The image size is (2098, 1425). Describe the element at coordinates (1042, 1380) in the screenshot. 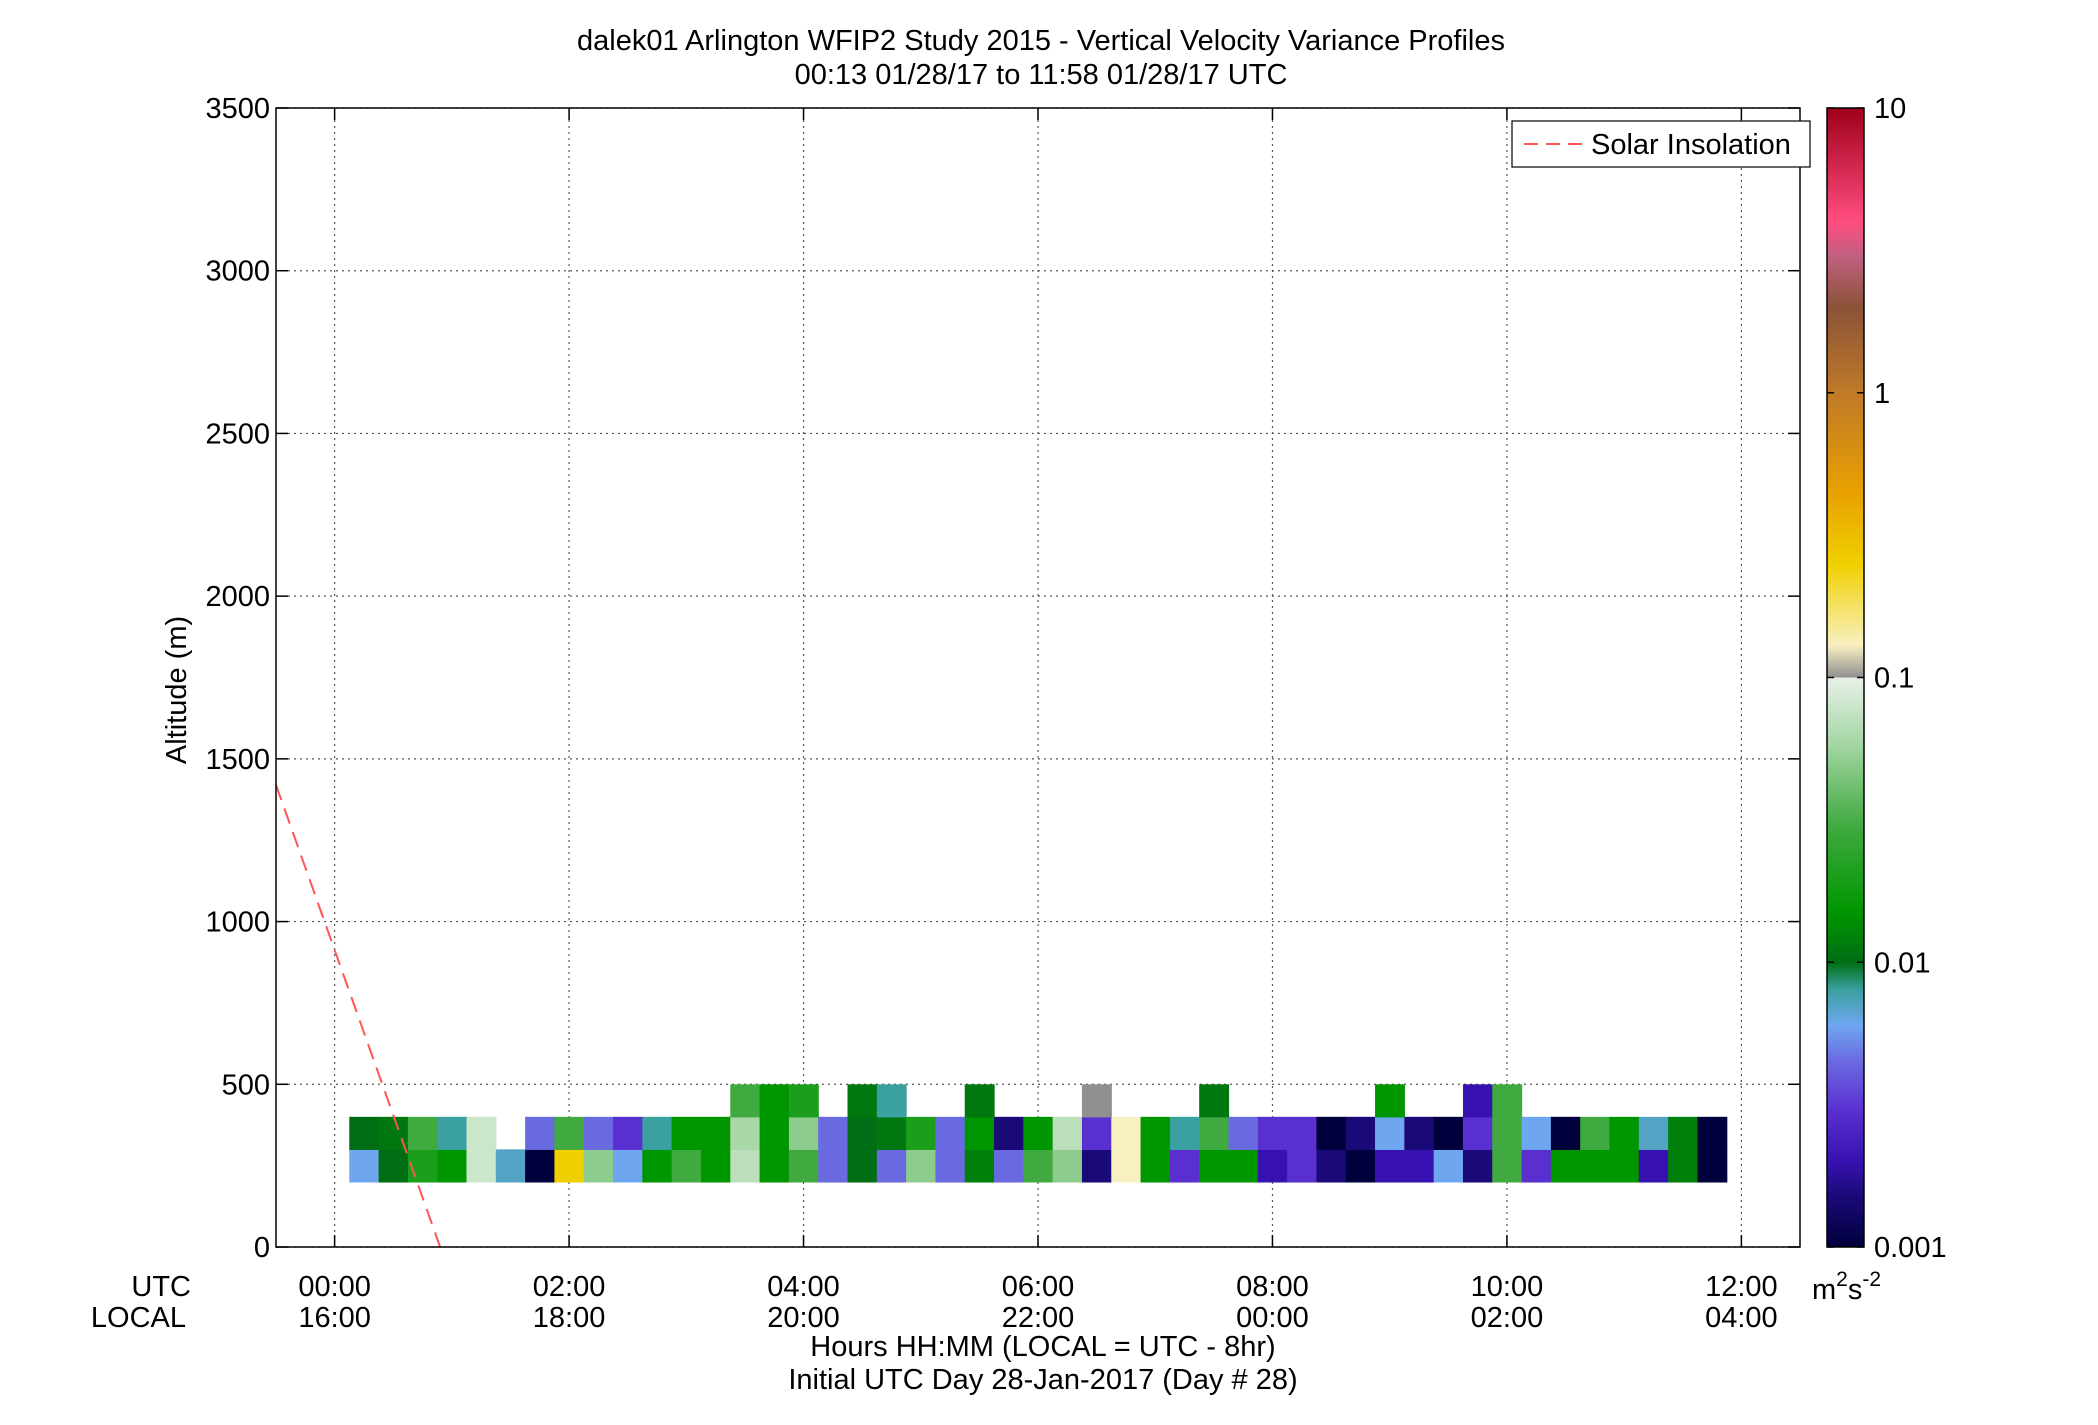

I see `x-axis-sublabel: Initial UTC Day 28-Jan-2017 (Day # 28)` at that location.